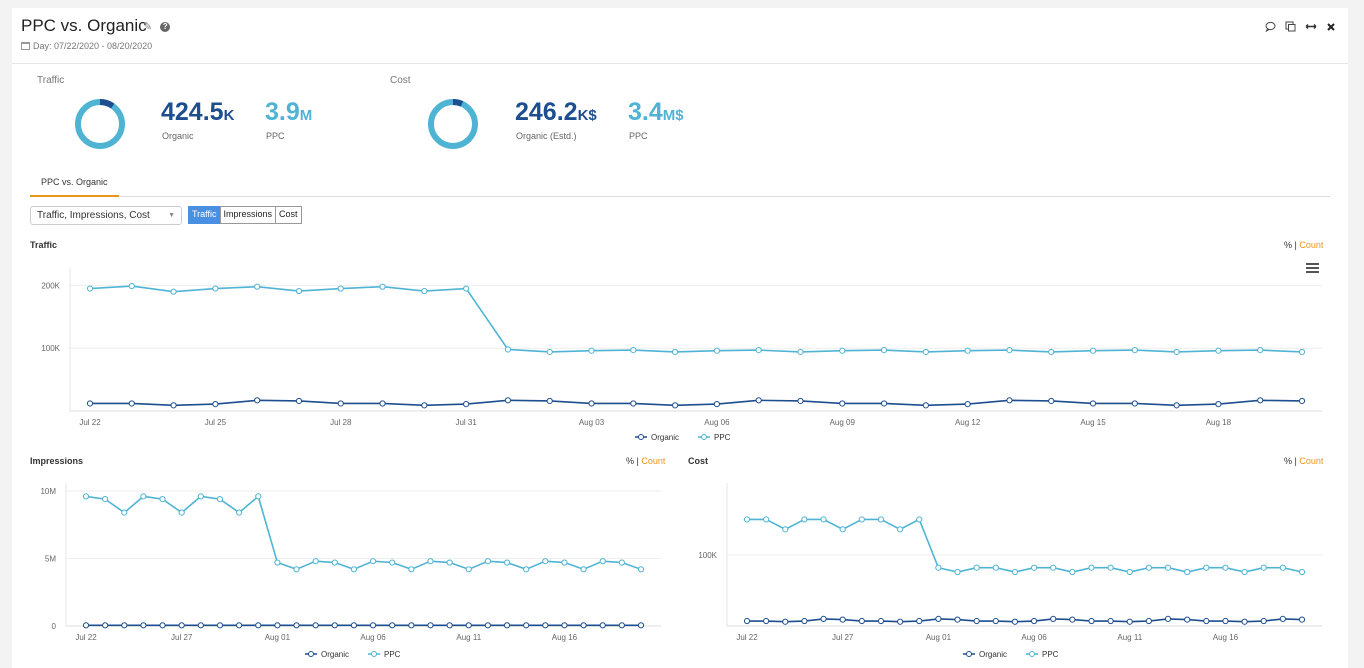 Image resolution: width=1364 pixels, height=668 pixels. Describe the element at coordinates (148, 27) in the screenshot. I see `pencil-icon: ✎` at that location.